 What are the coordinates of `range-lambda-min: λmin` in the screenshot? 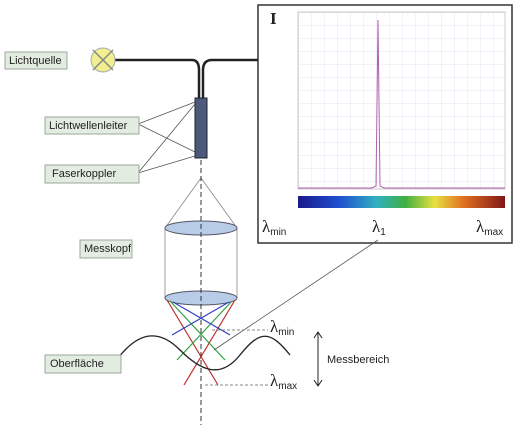 It's located at (282, 327).